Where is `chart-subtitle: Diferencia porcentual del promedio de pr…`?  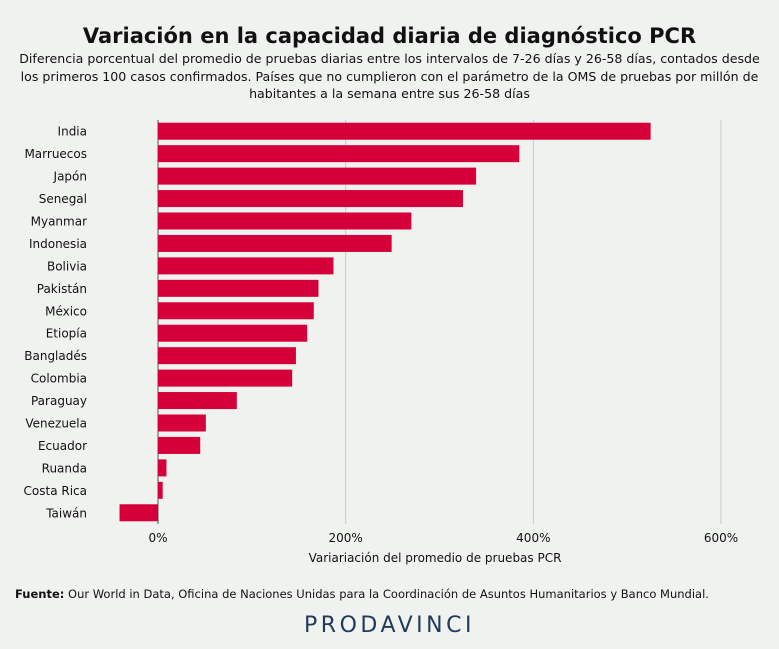 chart-subtitle: Diferencia porcentual del promedio de pr… is located at coordinates (389, 76).